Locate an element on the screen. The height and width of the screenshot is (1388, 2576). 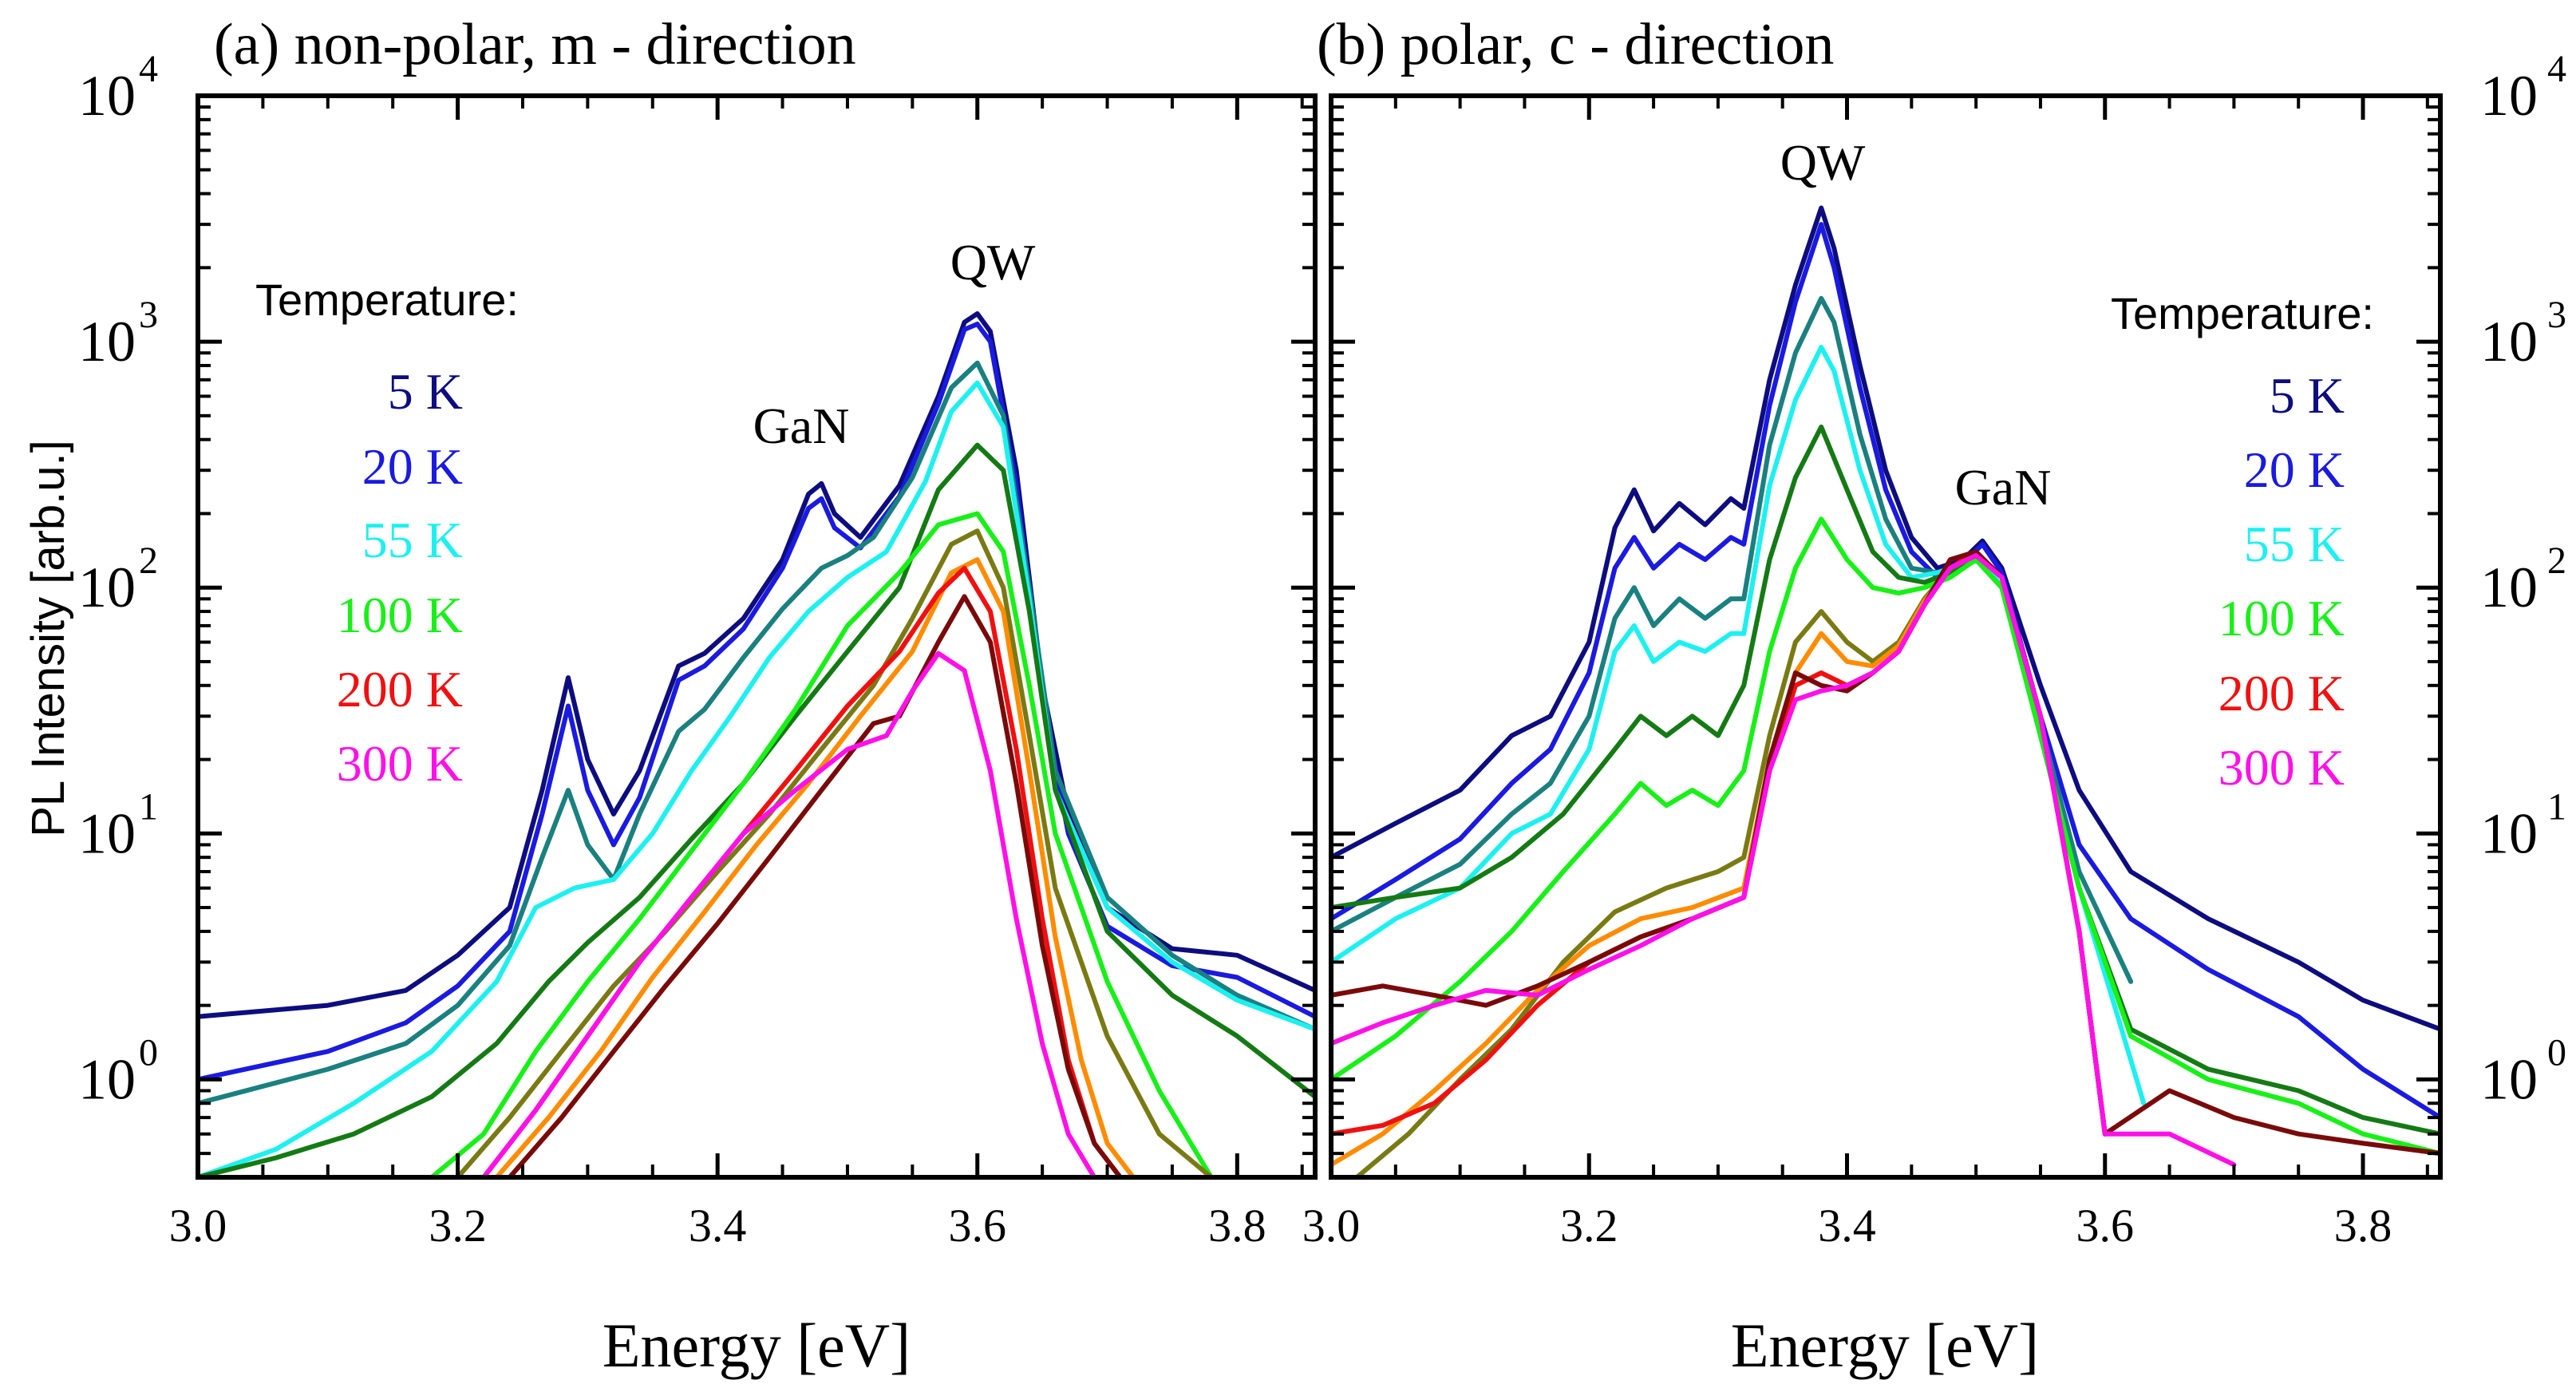
series-b-200-k is located at coordinates (1719, 843).